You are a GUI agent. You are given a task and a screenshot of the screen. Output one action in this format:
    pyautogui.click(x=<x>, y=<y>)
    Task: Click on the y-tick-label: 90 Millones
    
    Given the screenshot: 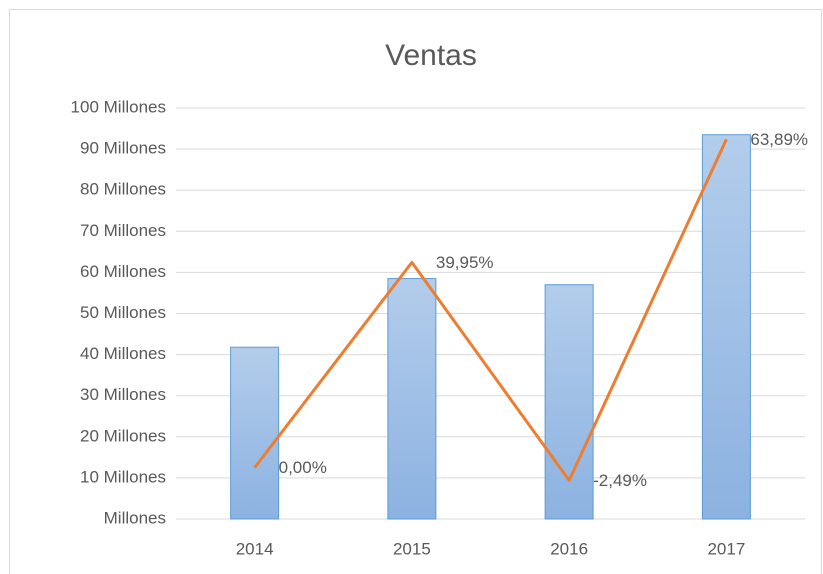 What is the action you would take?
    pyautogui.click(x=123, y=148)
    